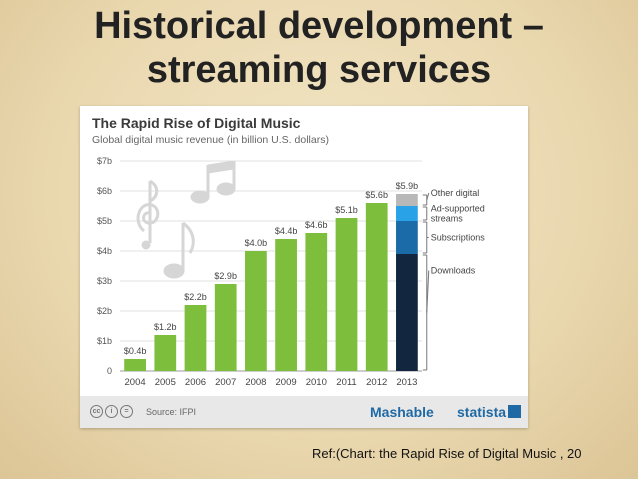 This screenshot has height=479, width=638. What do you see at coordinates (406, 382) in the screenshot?
I see `x-tick-label: 2013` at bounding box center [406, 382].